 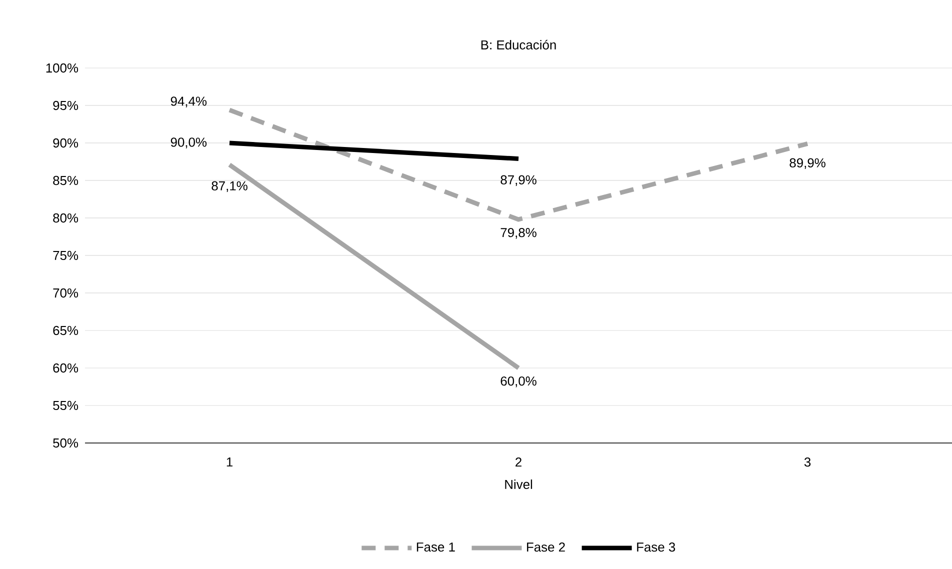 What do you see at coordinates (519, 462) in the screenshot?
I see `x-tick-label: 2` at bounding box center [519, 462].